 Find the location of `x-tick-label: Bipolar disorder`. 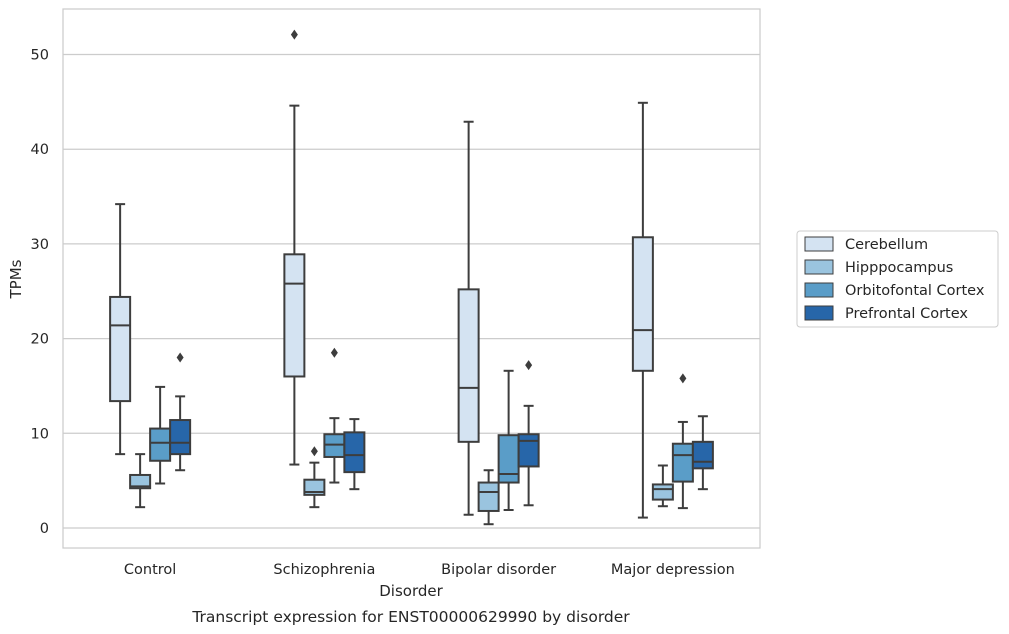

x-tick-label: Bipolar disorder is located at coordinates (498, 570).